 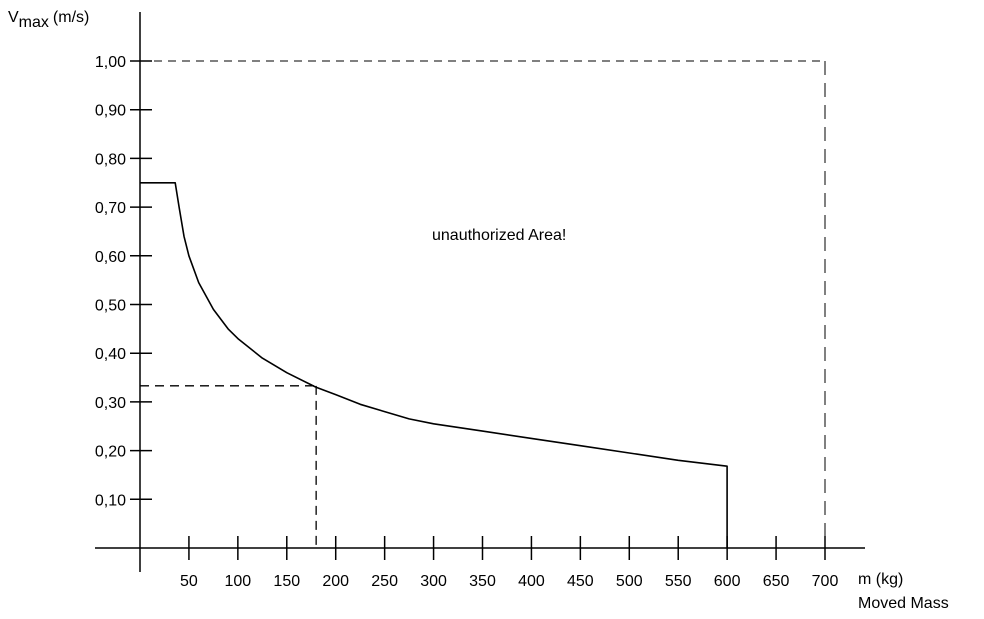 I want to click on x-tick-label: 50, so click(x=189, y=581).